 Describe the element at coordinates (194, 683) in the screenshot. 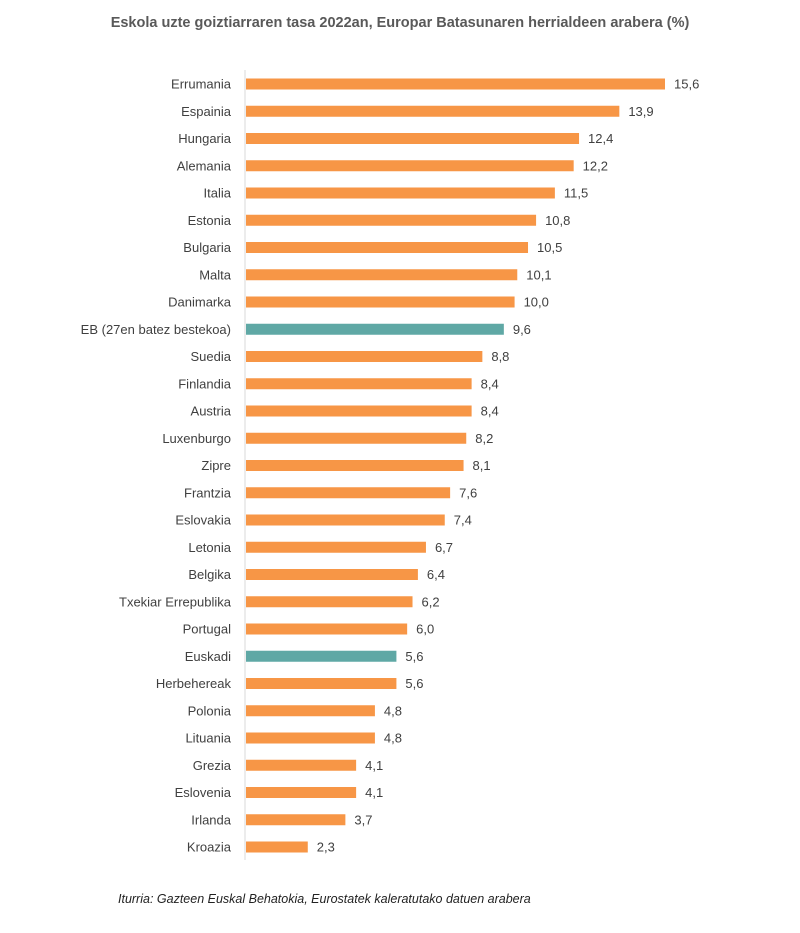

I see `category-label: Herbehereak` at that location.